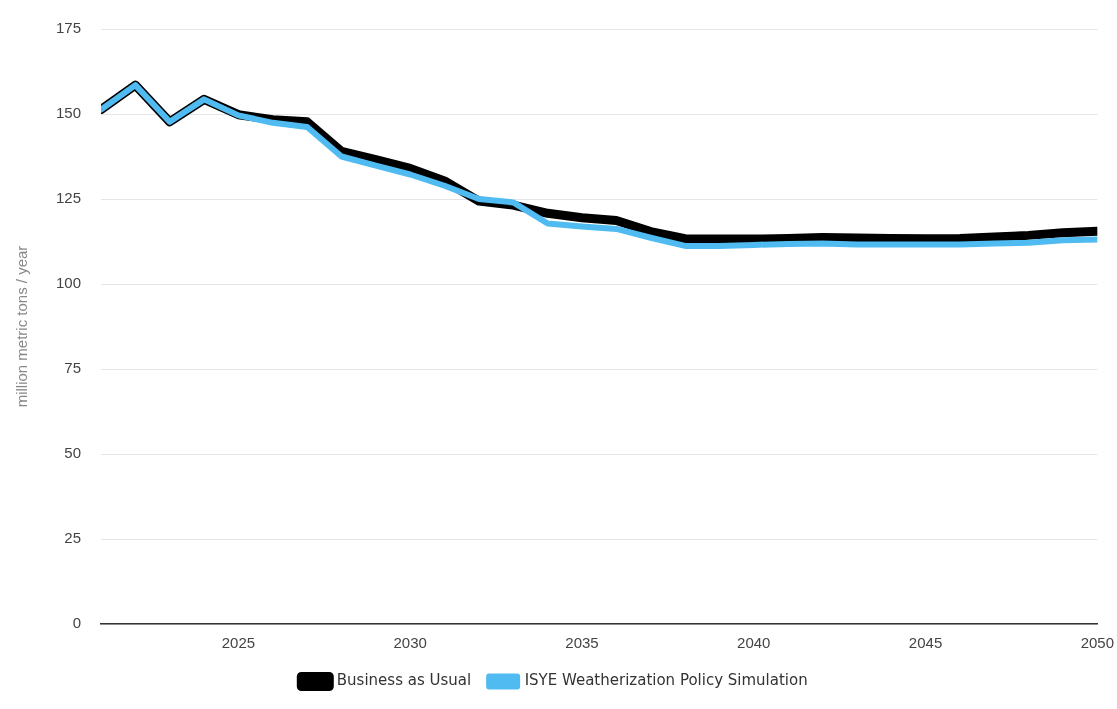 This screenshot has height=709, width=1117. What do you see at coordinates (69, 113) in the screenshot?
I see `y-tick-label: 150` at bounding box center [69, 113].